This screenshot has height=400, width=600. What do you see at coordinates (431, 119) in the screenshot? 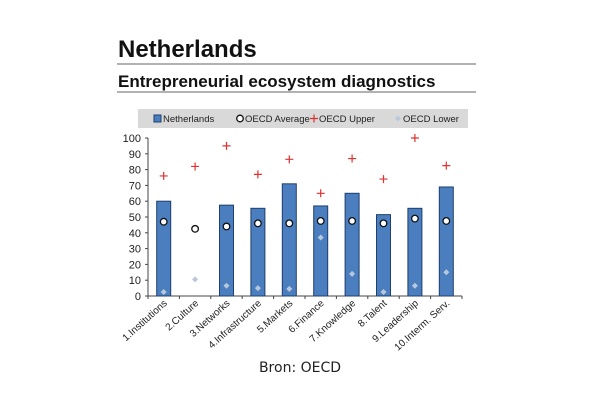
I see `legend-label: OECD Lower` at bounding box center [431, 119].